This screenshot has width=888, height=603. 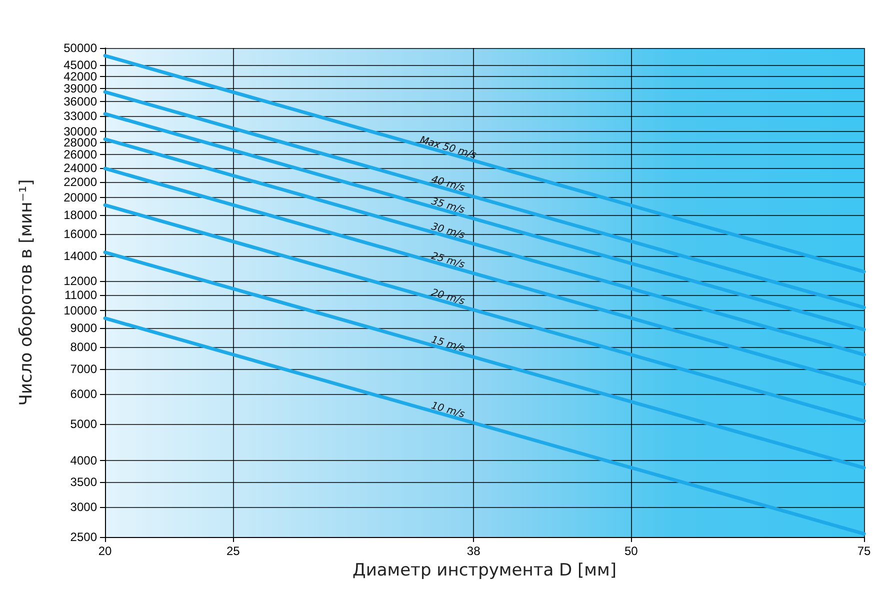 I want to click on y-tick-label: 3000, so click(x=84, y=507).